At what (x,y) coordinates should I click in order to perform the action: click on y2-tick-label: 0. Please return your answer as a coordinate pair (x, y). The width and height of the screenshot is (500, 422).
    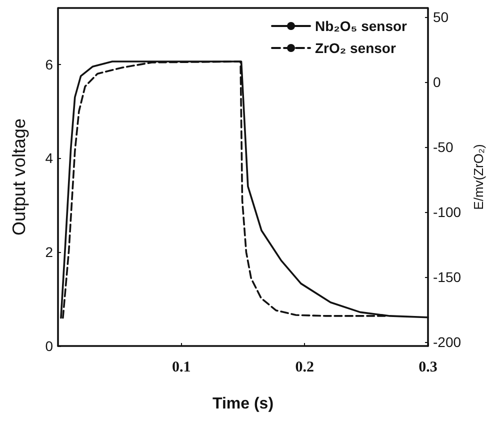
    Looking at the image, I should click on (437, 82).